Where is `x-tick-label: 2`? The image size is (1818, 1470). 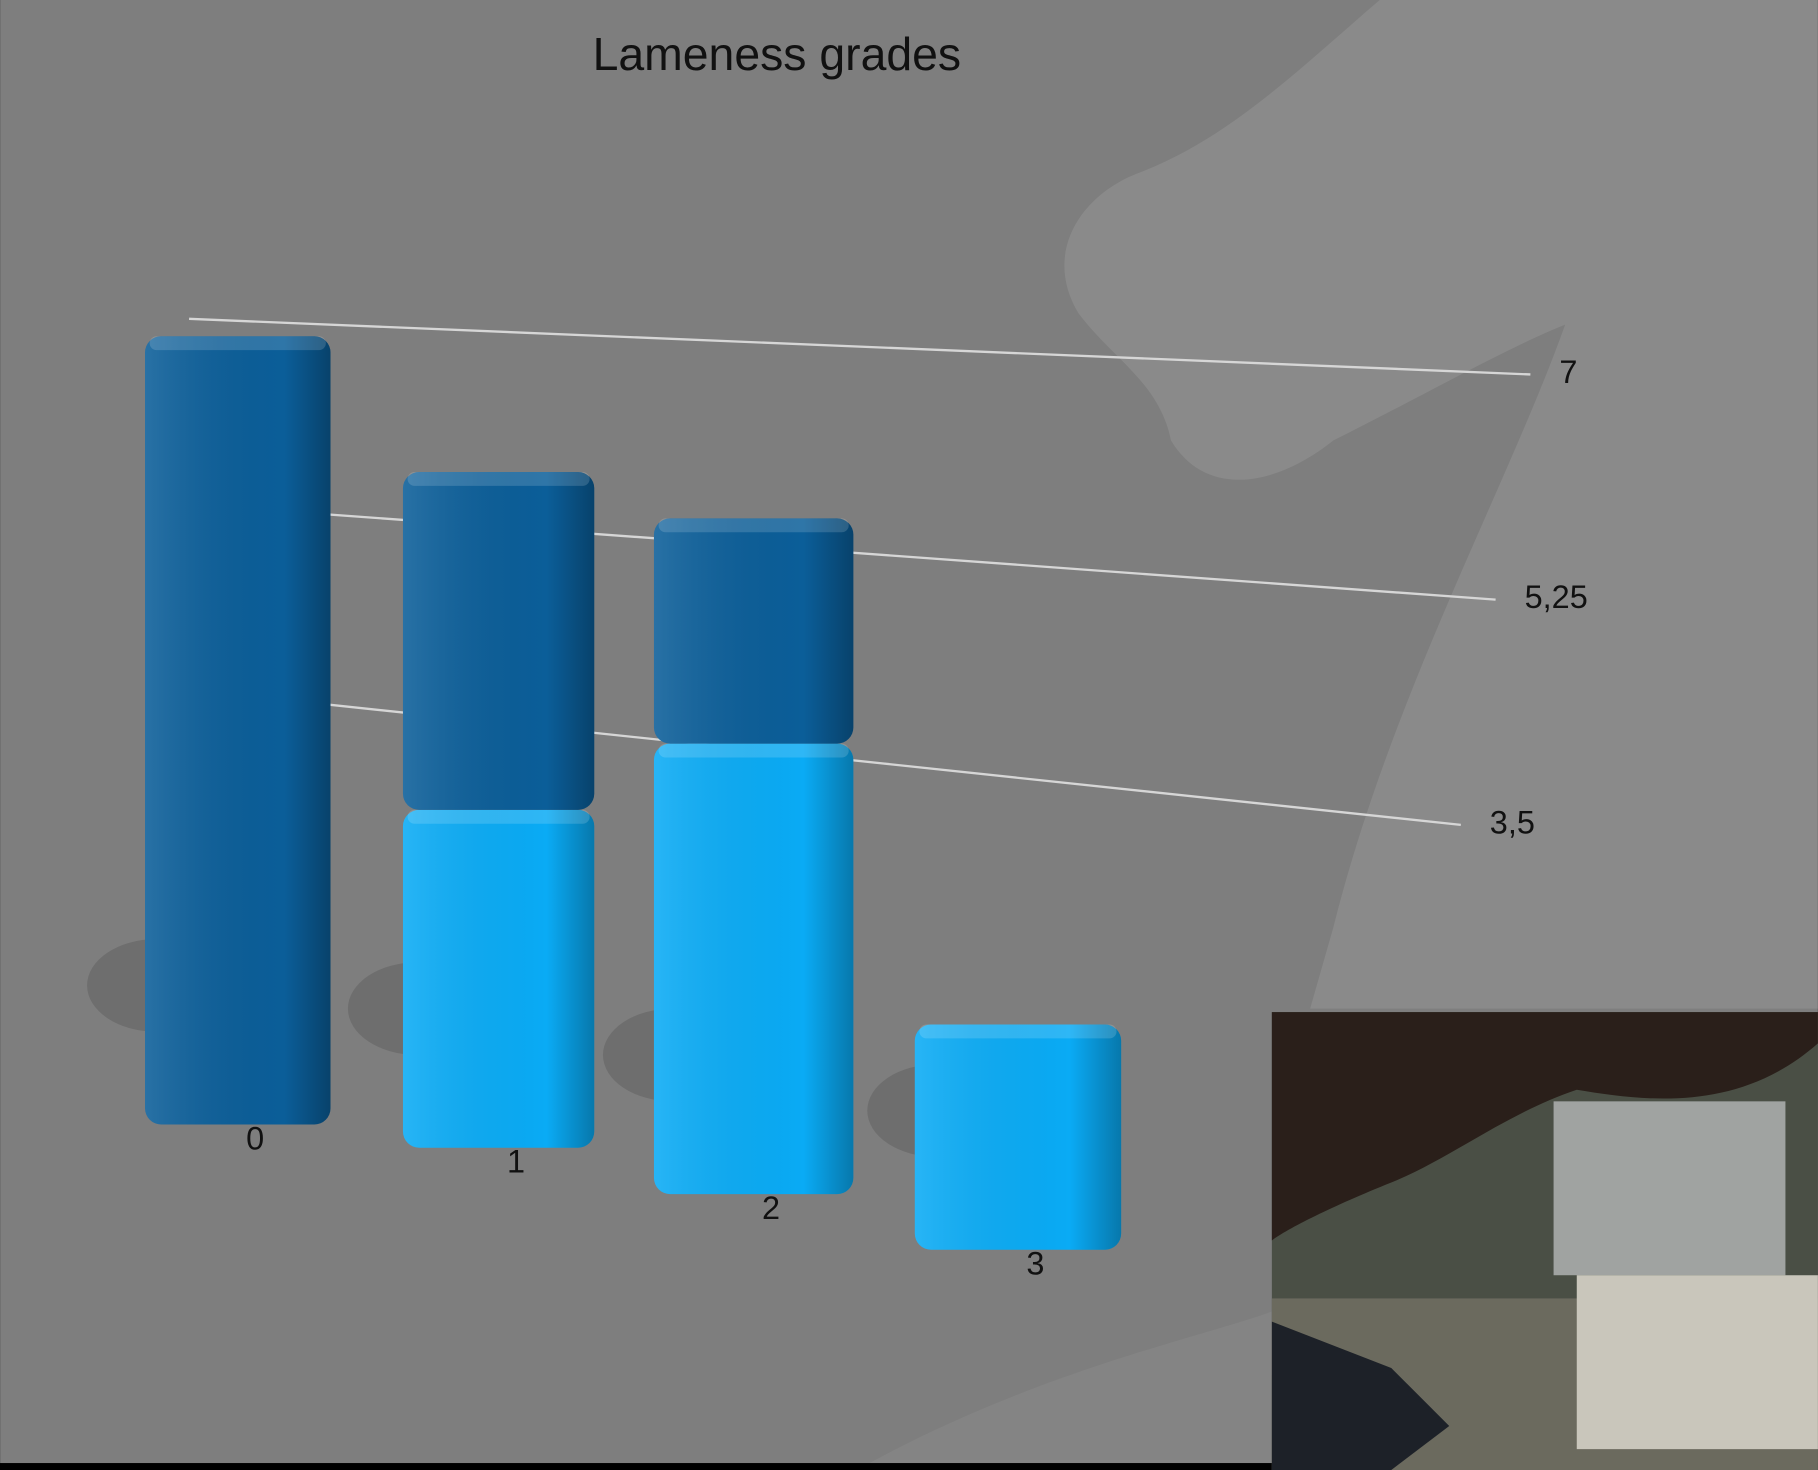 x-tick-label: 2 is located at coordinates (771, 1208).